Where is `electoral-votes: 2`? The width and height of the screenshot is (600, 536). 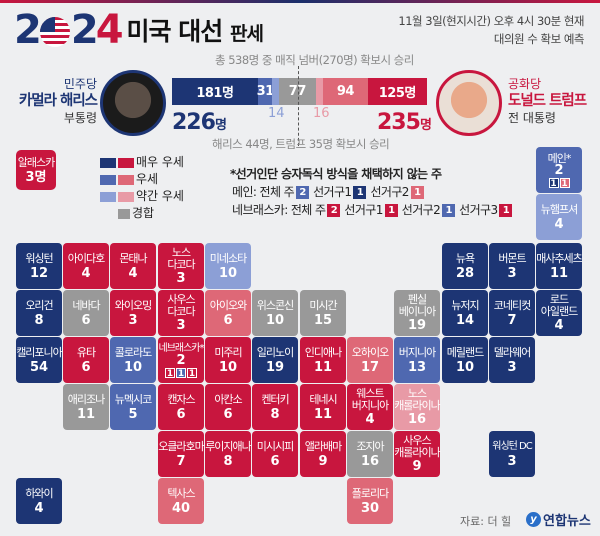
electoral-votes: 2 is located at coordinates (559, 170).